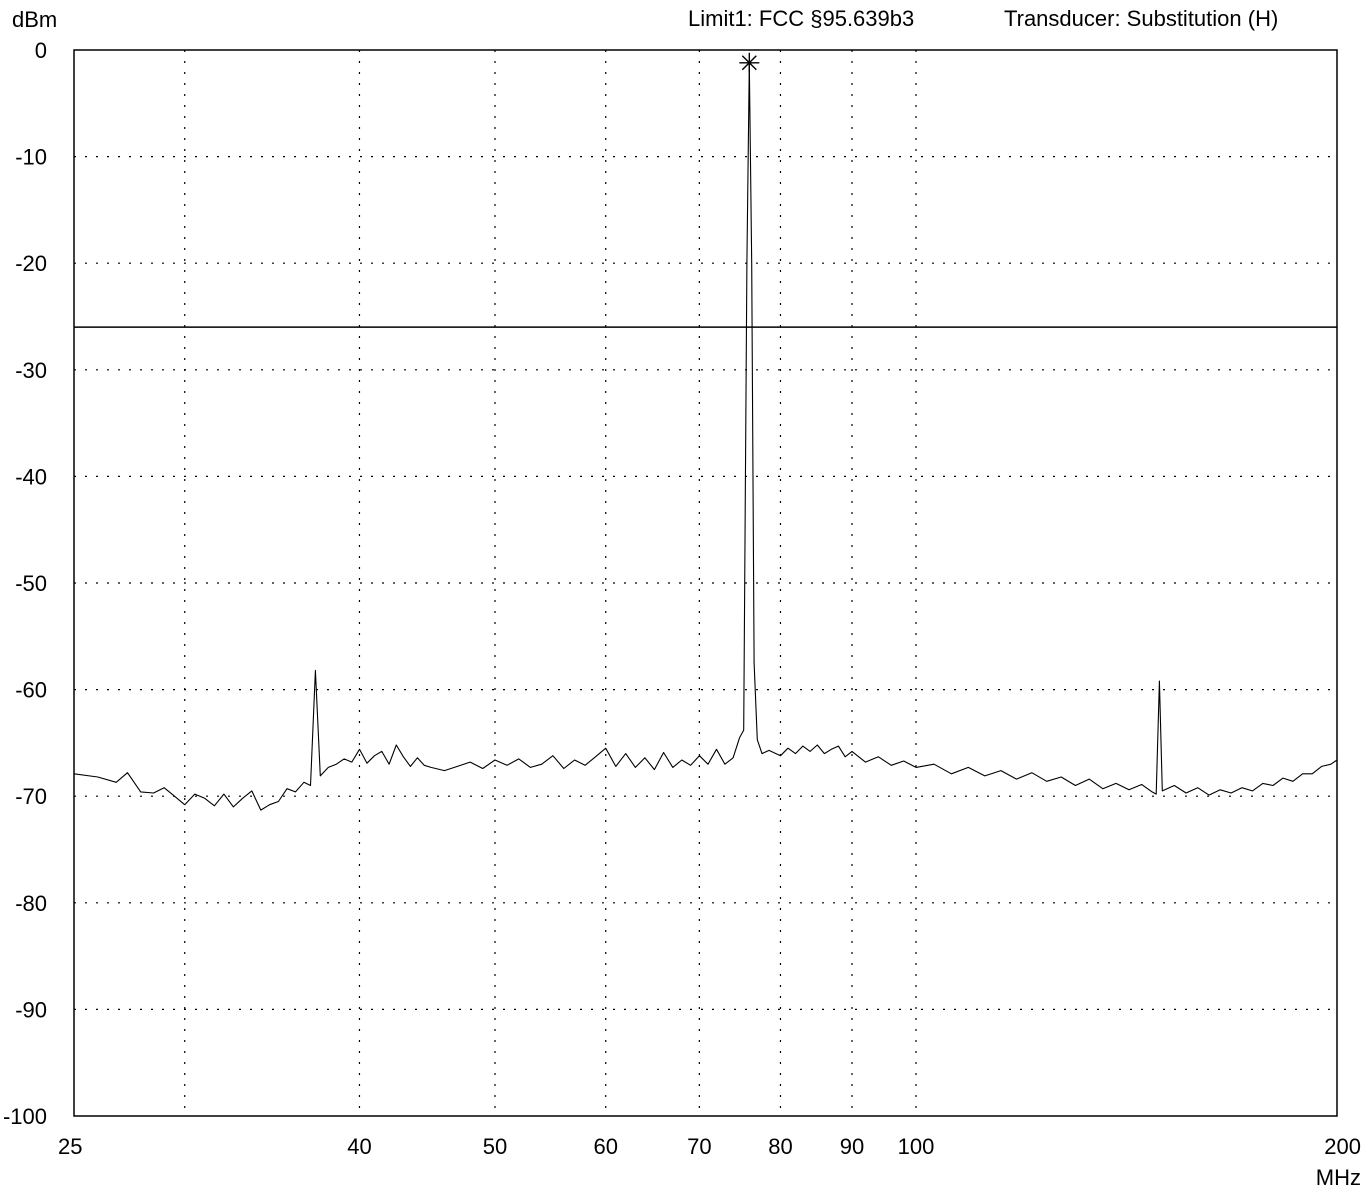 This screenshot has height=1193, width=1366. Describe the element at coordinates (31, 157) in the screenshot. I see `y-tick-label: -10` at that location.